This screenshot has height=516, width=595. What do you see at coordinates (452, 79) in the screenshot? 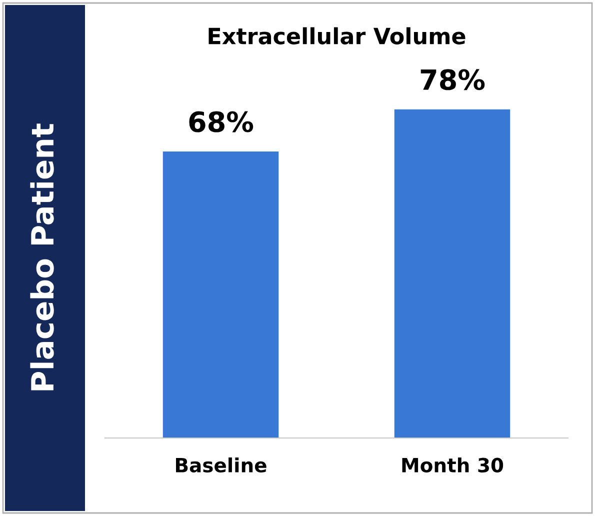
I see `data-label: 78%` at bounding box center [452, 79].